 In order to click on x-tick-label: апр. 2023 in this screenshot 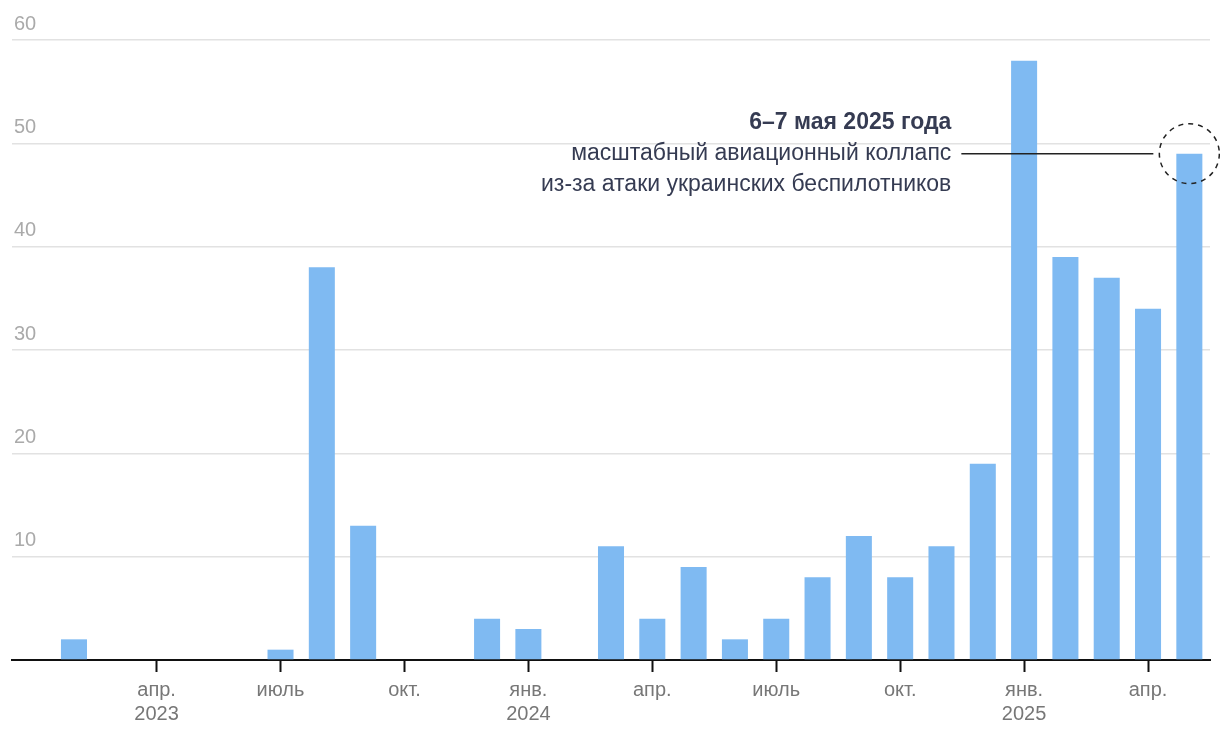, I will do `click(156, 700)`.